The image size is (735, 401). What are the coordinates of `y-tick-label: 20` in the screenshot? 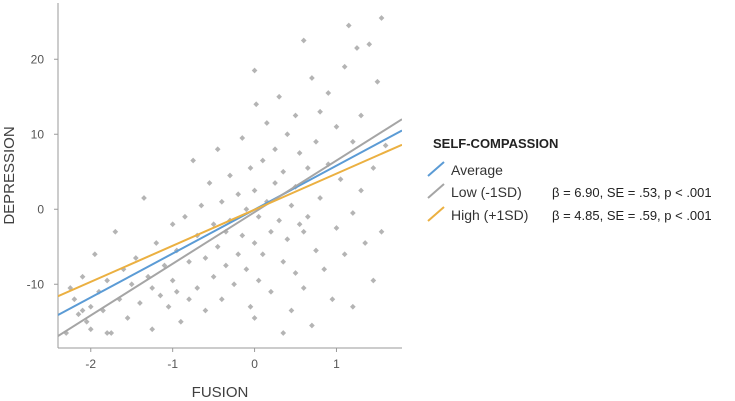 It's located at (38, 59).